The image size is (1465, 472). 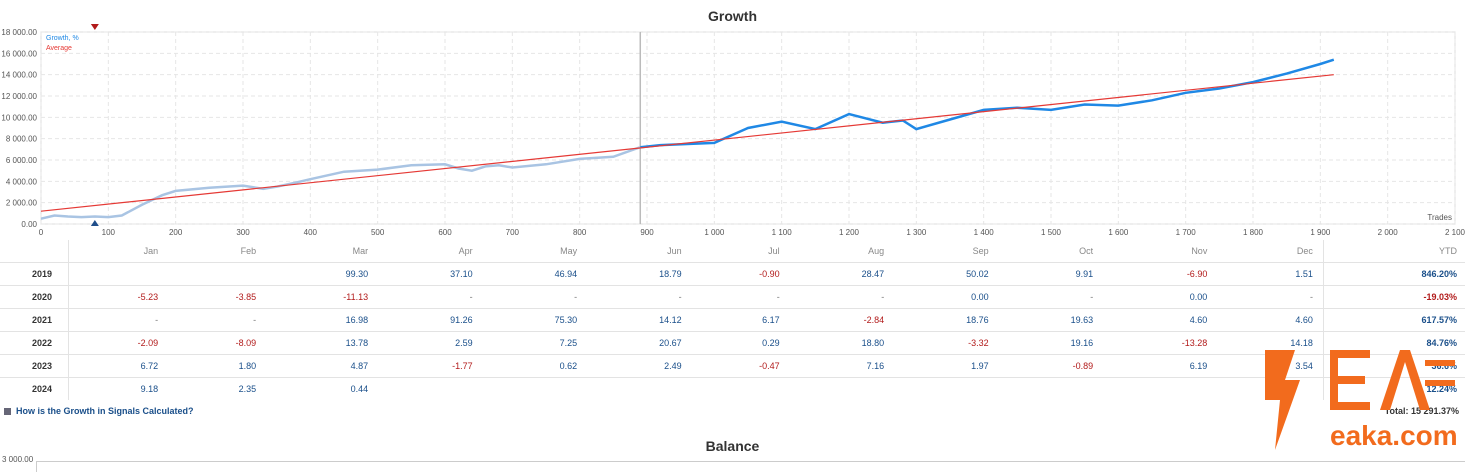 I want to click on start-marker, so click(x=94, y=223).